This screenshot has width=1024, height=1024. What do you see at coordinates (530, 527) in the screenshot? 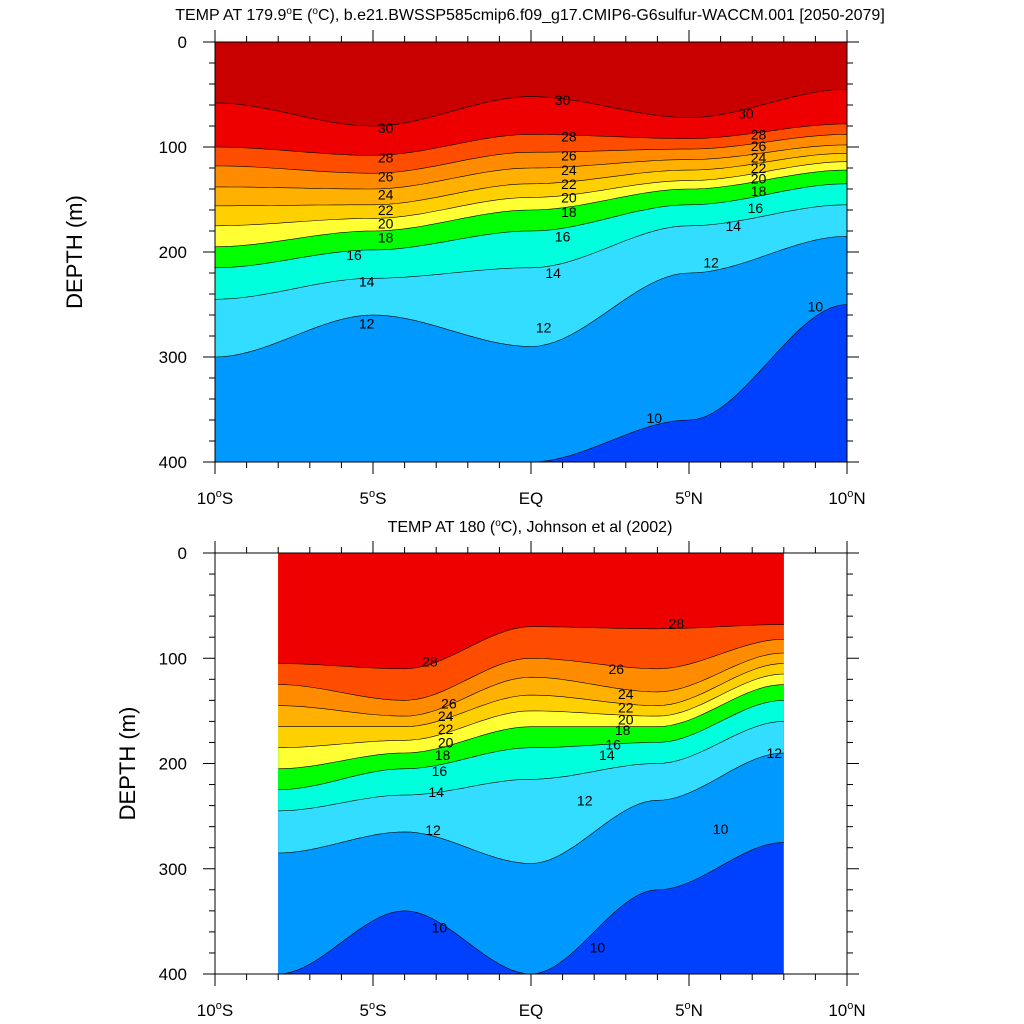
I see `chart-title: TEMP AT 180 (oC), Johnson et al (2002)` at bounding box center [530, 527].